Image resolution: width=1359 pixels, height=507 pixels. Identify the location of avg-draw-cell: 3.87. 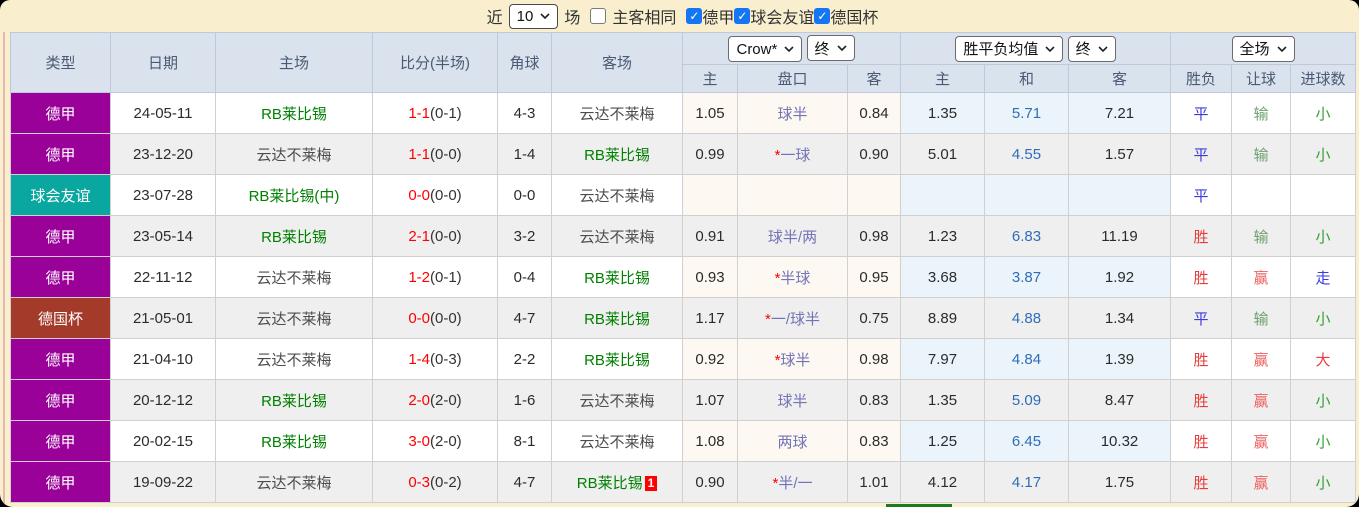
(1026, 277).